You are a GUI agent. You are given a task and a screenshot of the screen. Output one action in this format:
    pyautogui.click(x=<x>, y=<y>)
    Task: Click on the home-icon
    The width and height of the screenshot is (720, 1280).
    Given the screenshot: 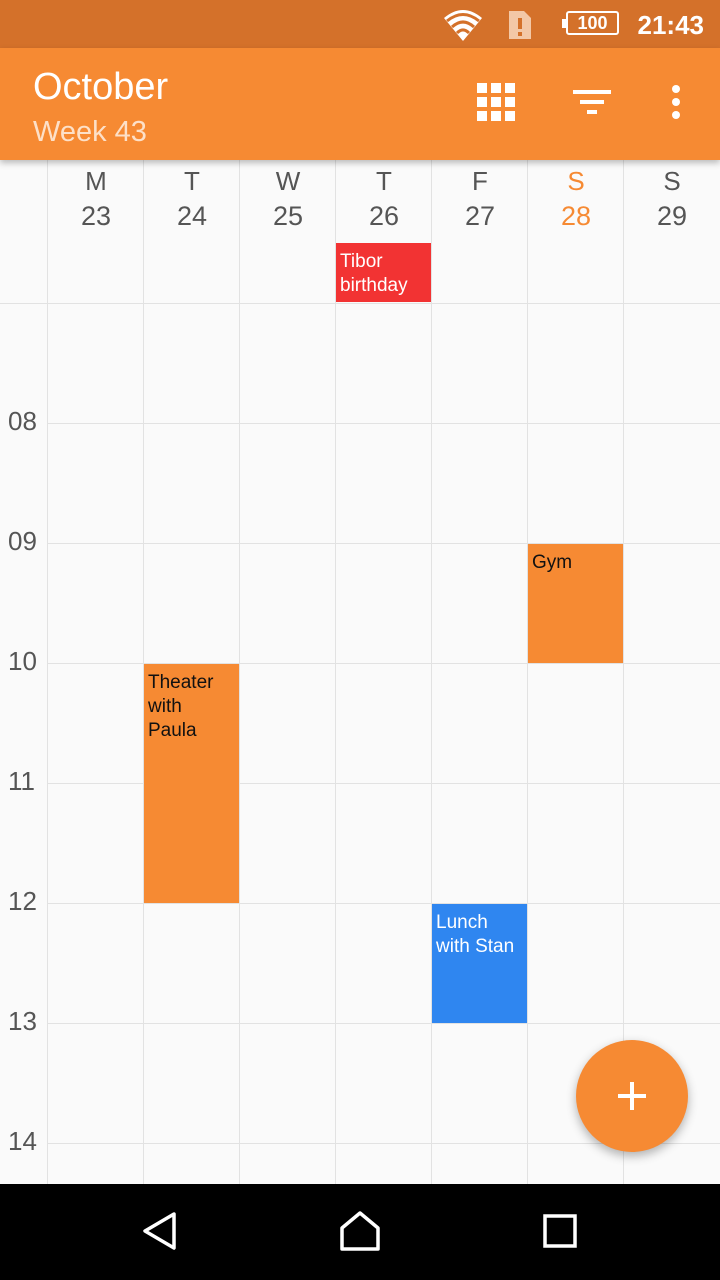 What is the action you would take?
    pyautogui.click(x=360, y=1233)
    